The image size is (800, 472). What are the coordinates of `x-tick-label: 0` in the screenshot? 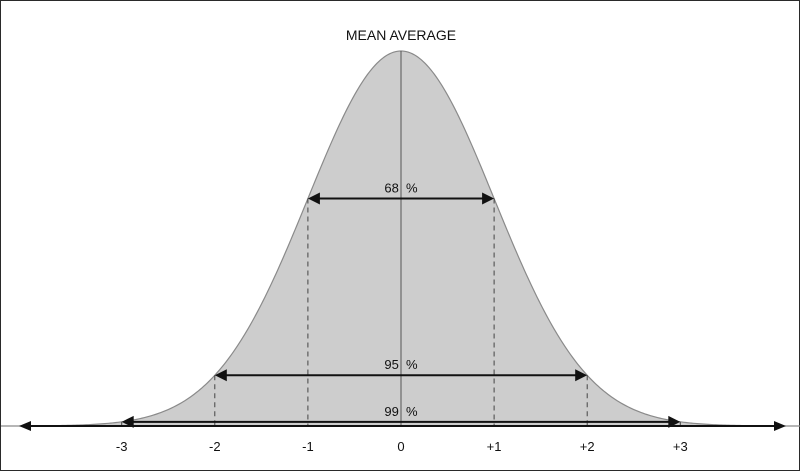 It's located at (400, 446).